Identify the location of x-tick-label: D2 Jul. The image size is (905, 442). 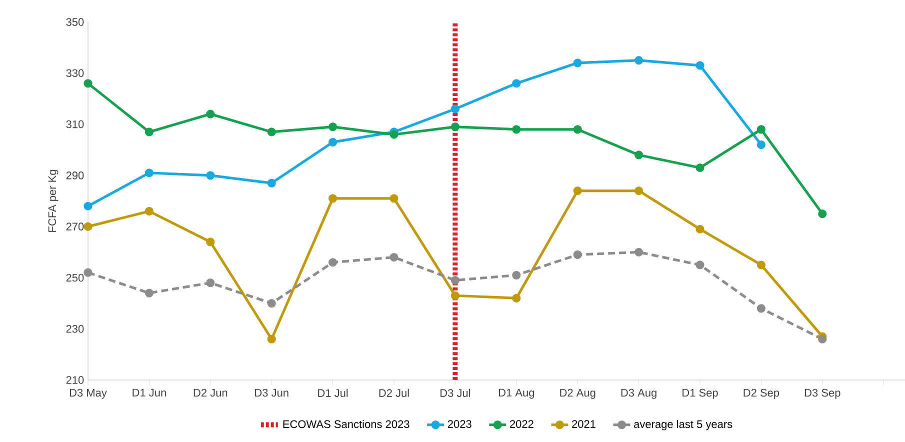
(394, 392).